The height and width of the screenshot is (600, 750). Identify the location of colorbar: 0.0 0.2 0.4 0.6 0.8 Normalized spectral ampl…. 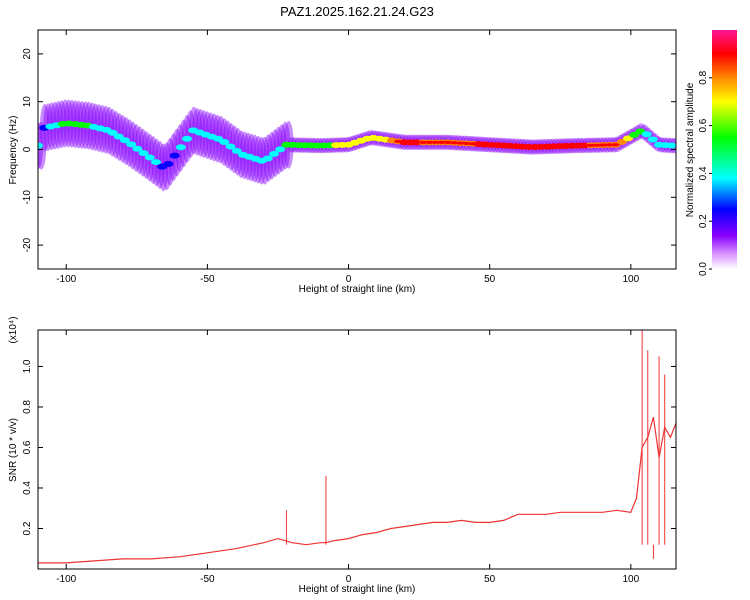
(711, 153).